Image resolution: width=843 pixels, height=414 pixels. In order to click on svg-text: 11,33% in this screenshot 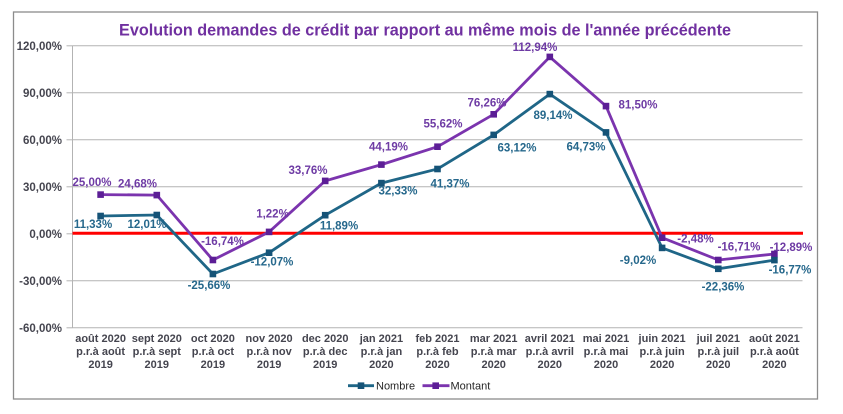, I will do `click(93, 225)`.